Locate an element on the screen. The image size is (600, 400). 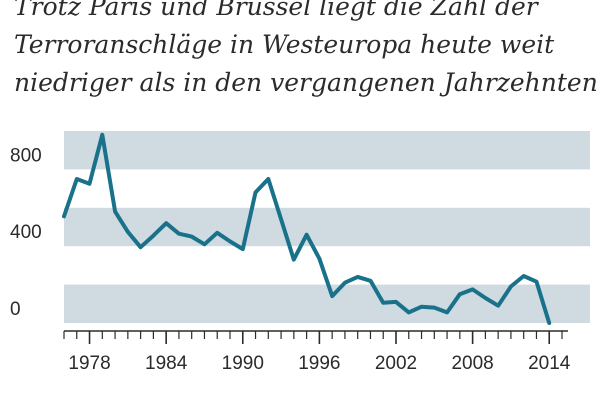
x-tick-label-2008: 2008 is located at coordinates (472, 363).